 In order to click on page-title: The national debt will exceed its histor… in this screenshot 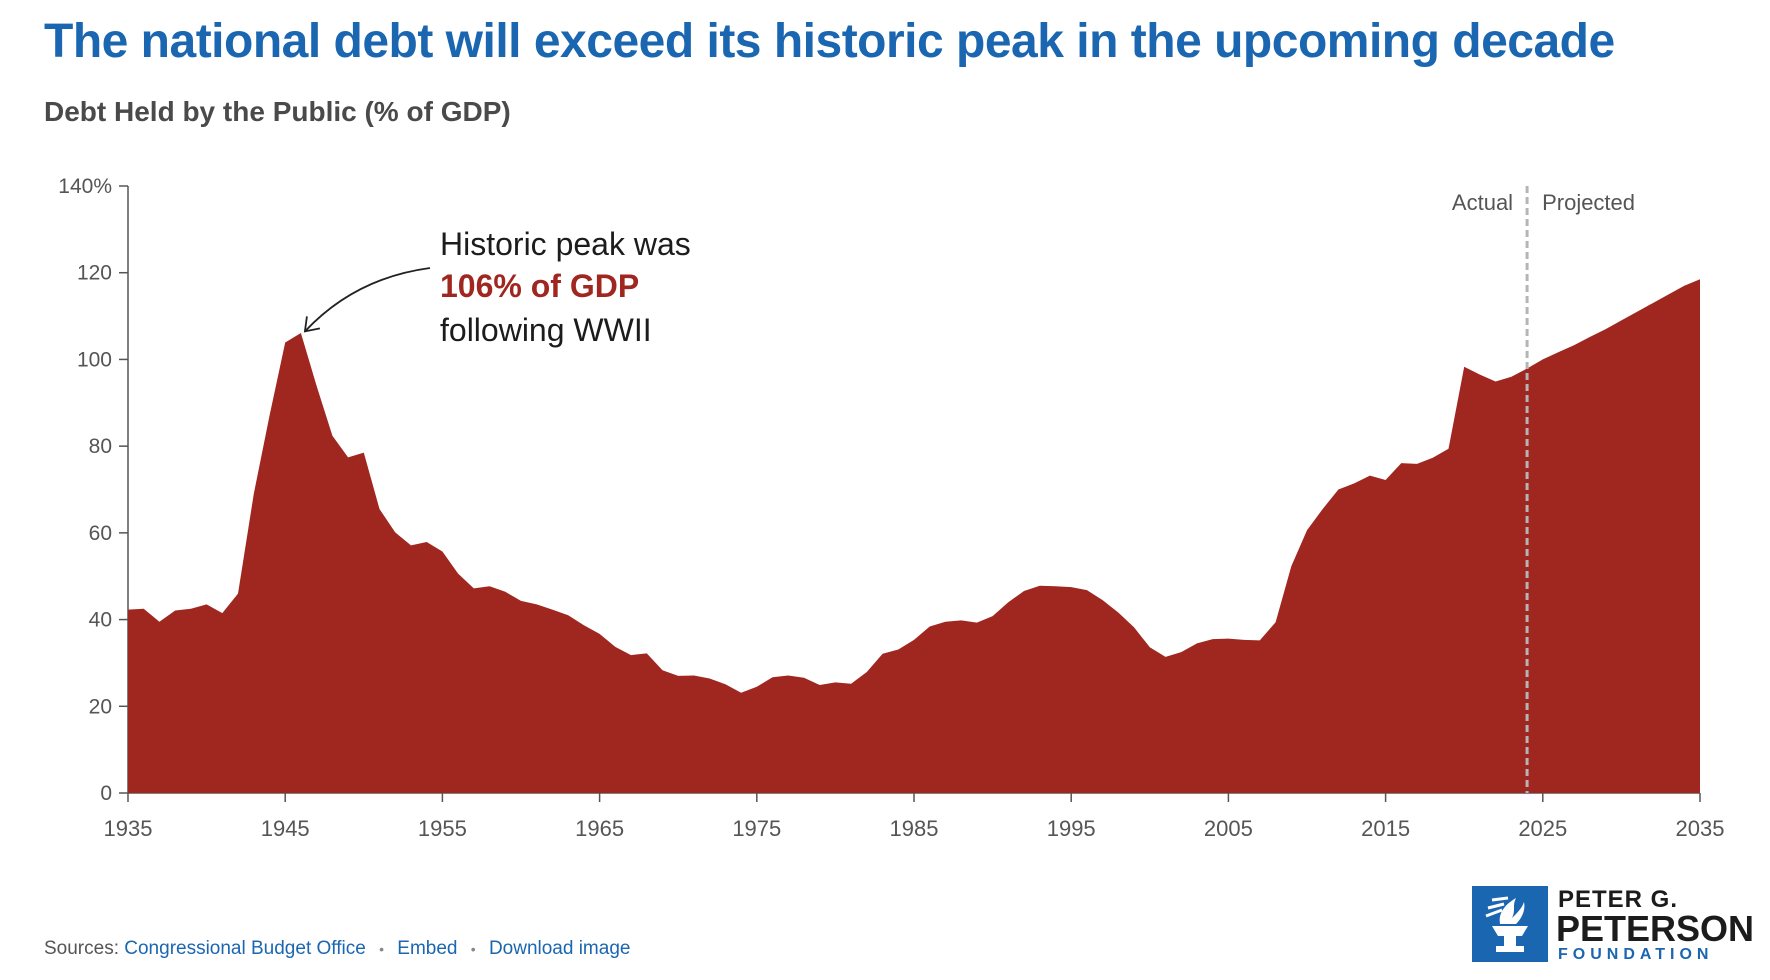, I will do `click(829, 41)`.